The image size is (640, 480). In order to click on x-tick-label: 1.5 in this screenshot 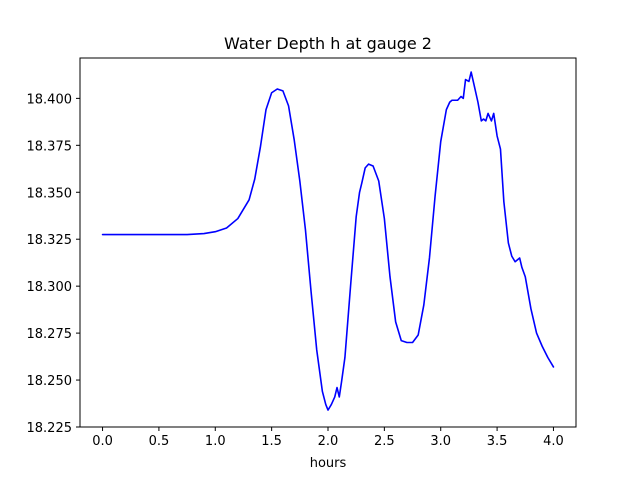, I will do `click(271, 441)`.